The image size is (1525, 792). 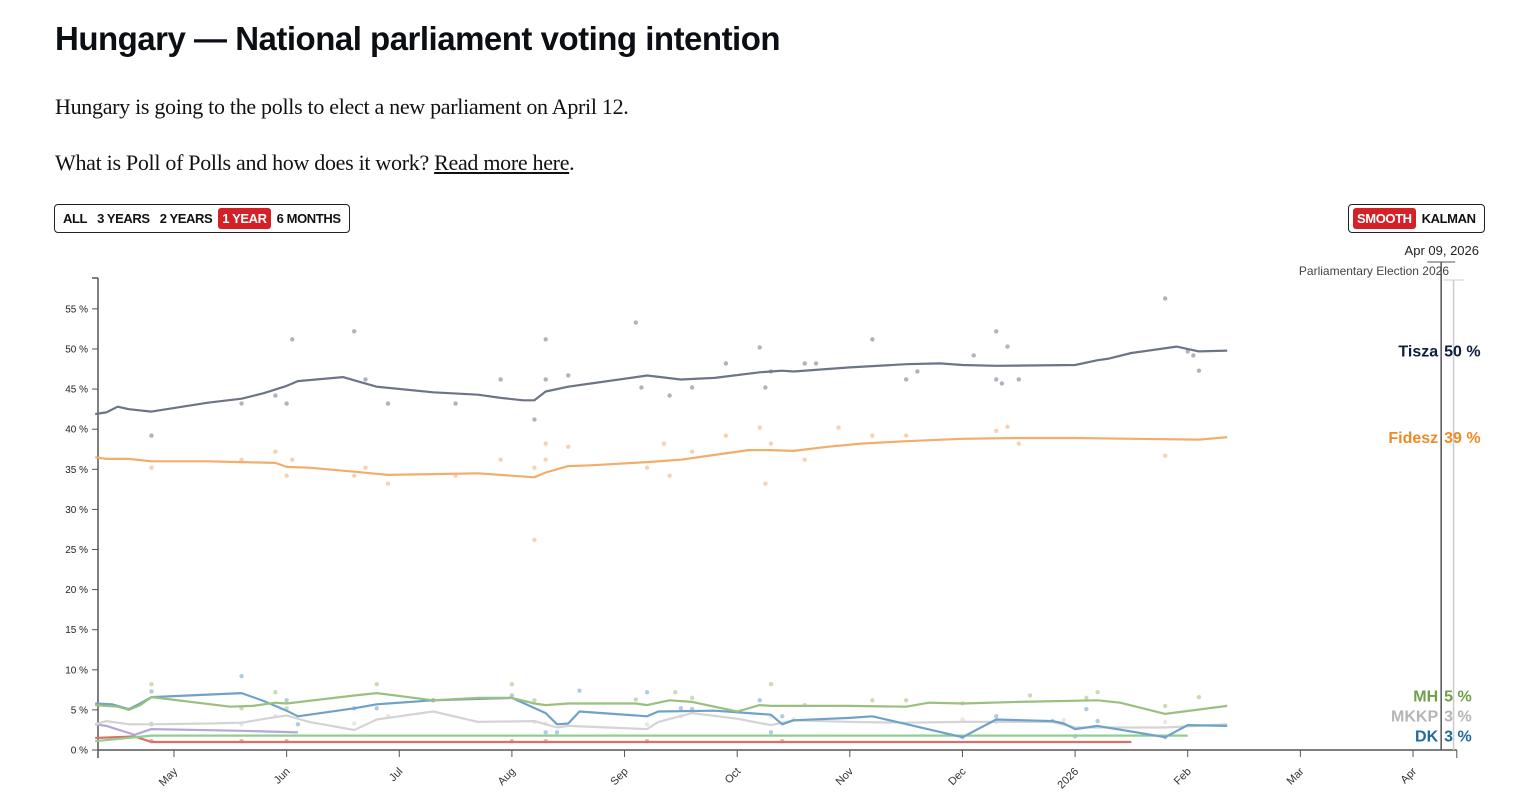 I want to click on trend-line-dk, so click(x=661, y=715).